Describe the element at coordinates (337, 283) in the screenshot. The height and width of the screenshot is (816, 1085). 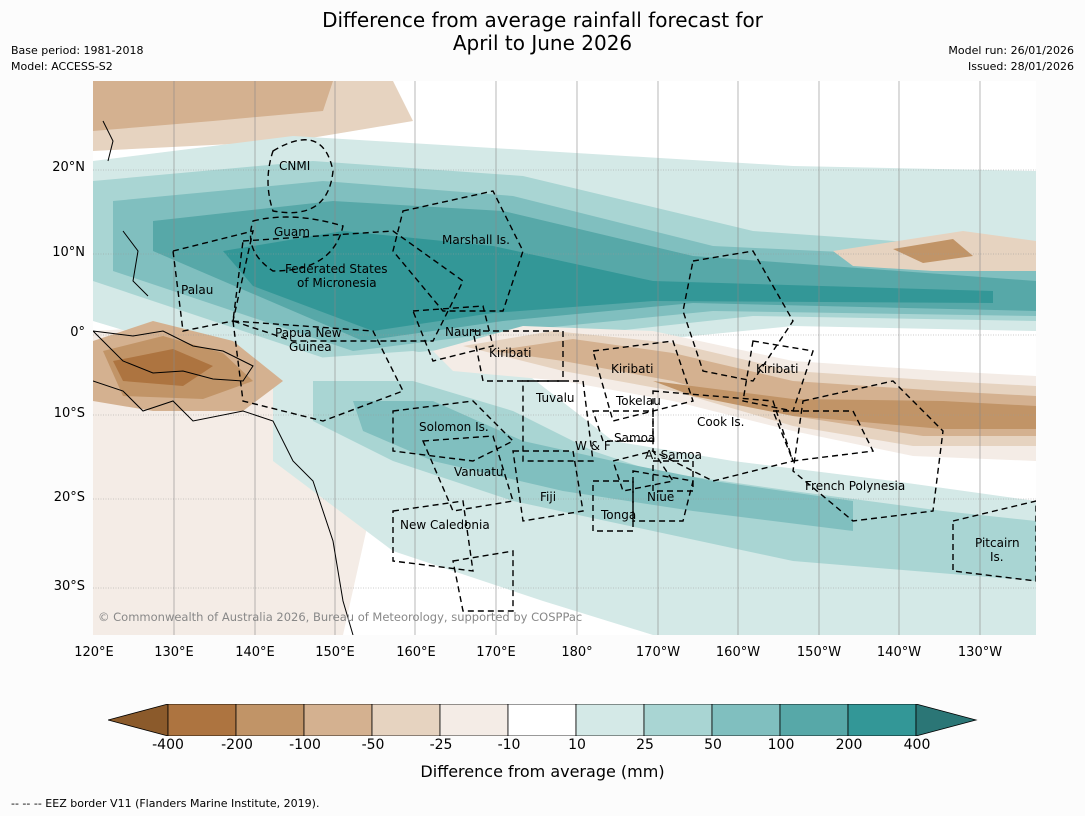
I see `label-fsm-2: of Micronesia` at that location.